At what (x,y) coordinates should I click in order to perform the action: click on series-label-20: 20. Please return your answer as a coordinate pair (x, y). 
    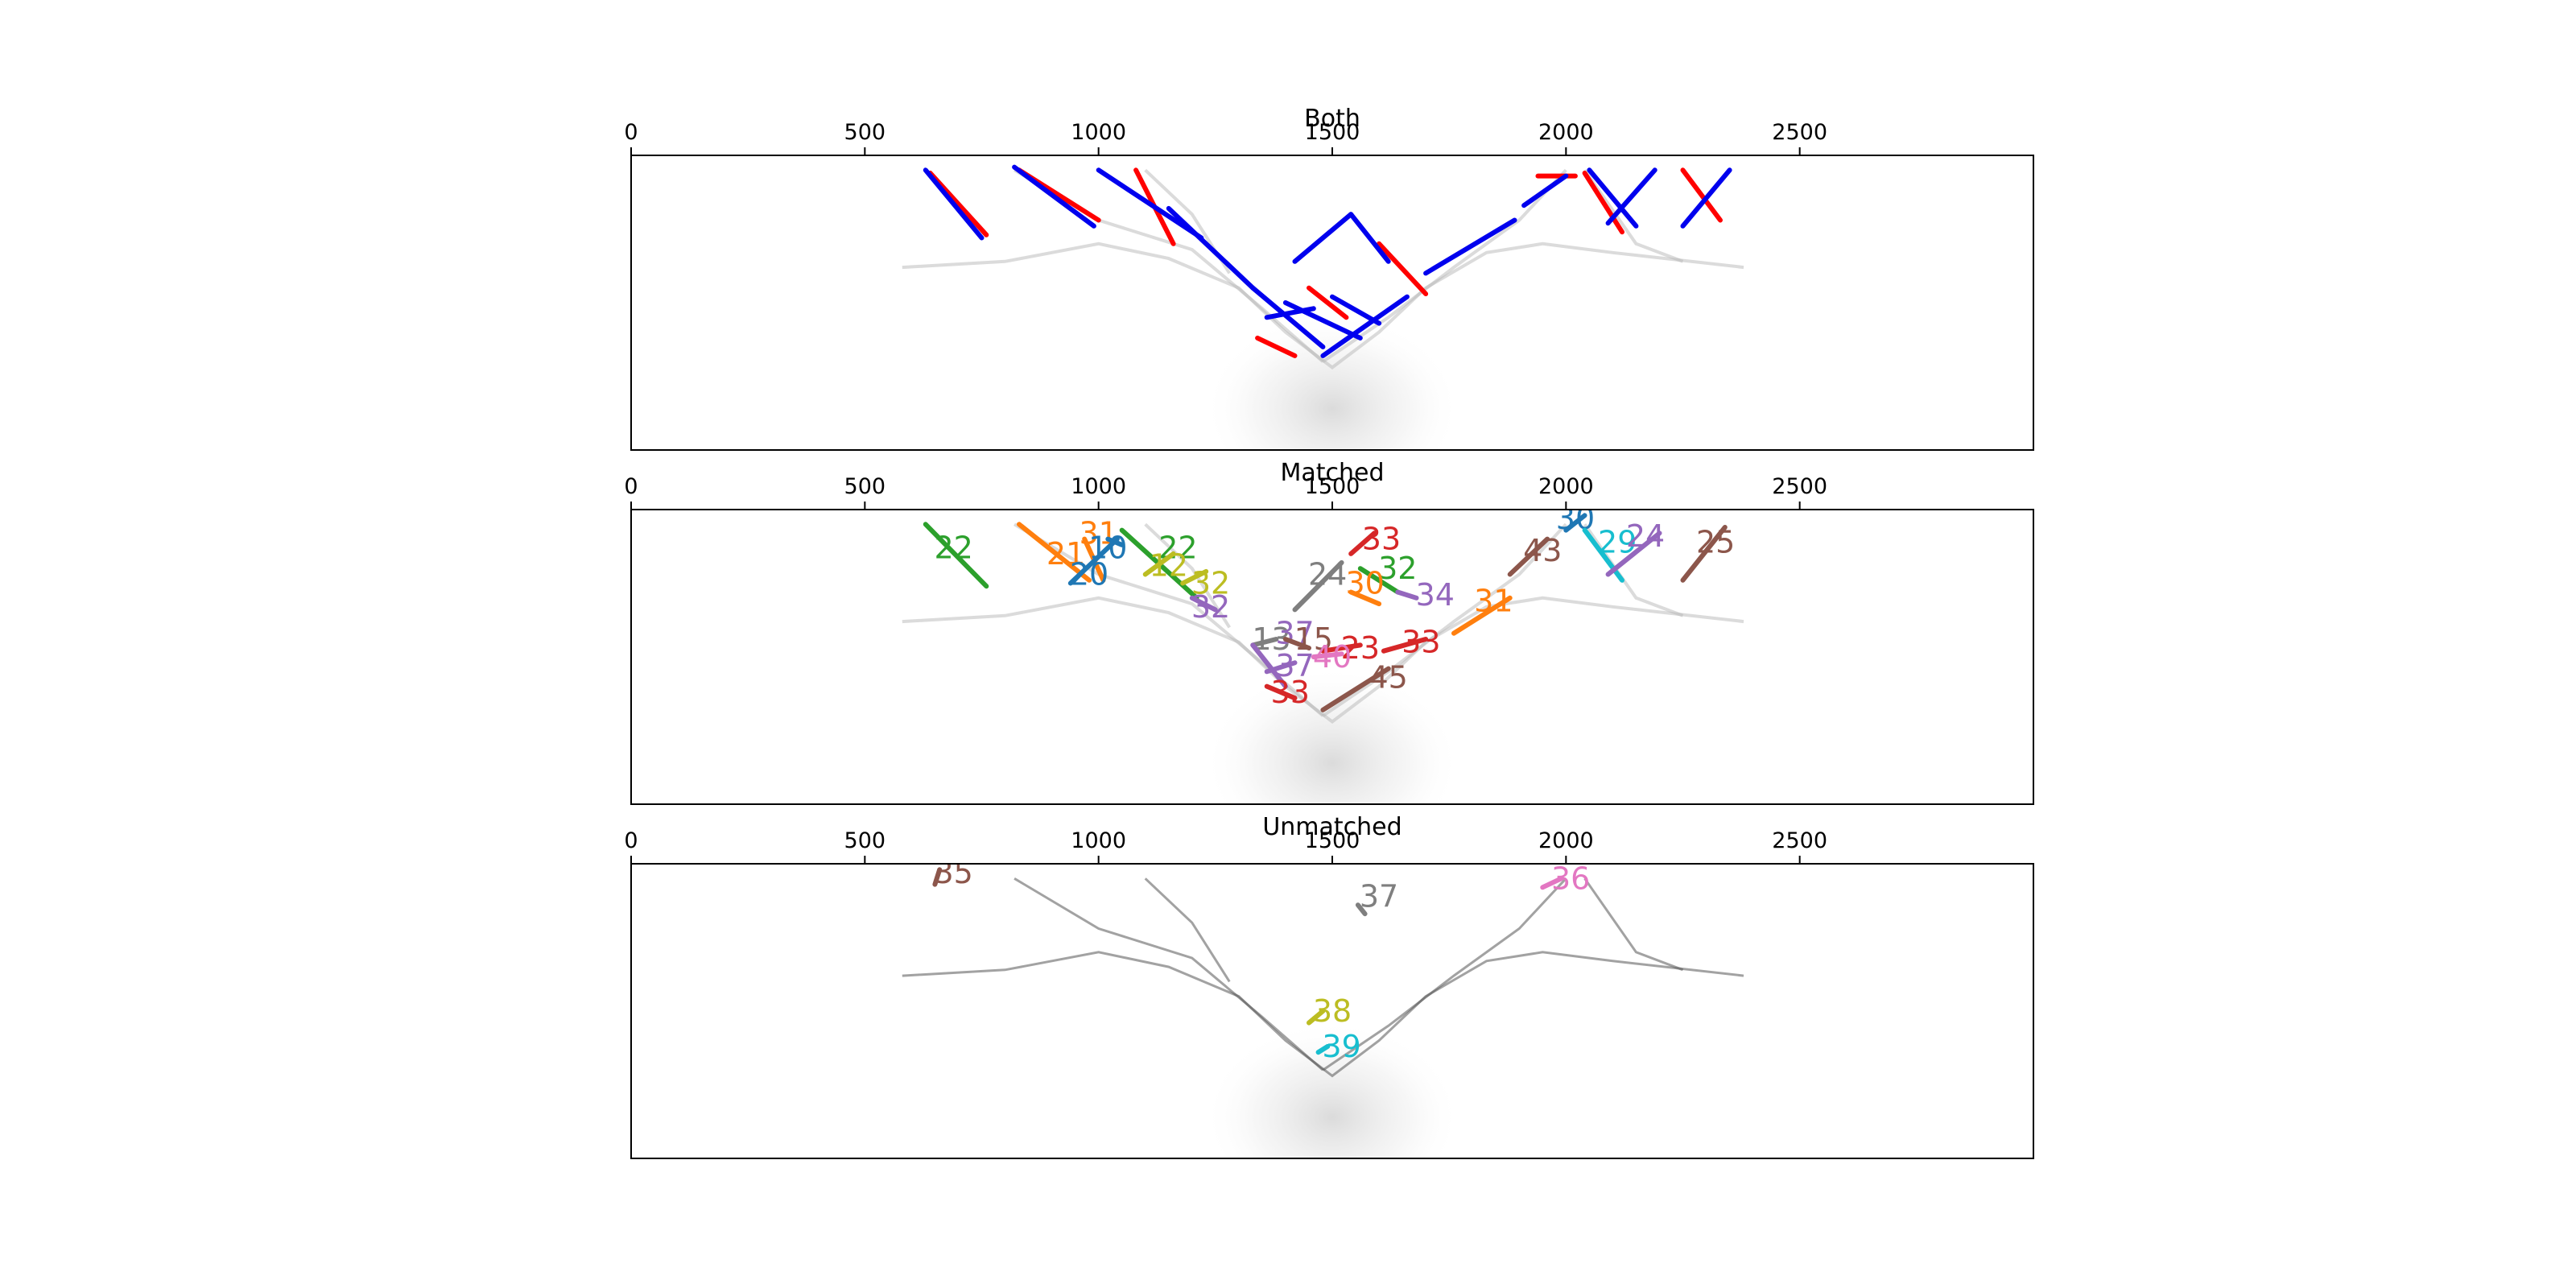
    Looking at the image, I should click on (1089, 574).